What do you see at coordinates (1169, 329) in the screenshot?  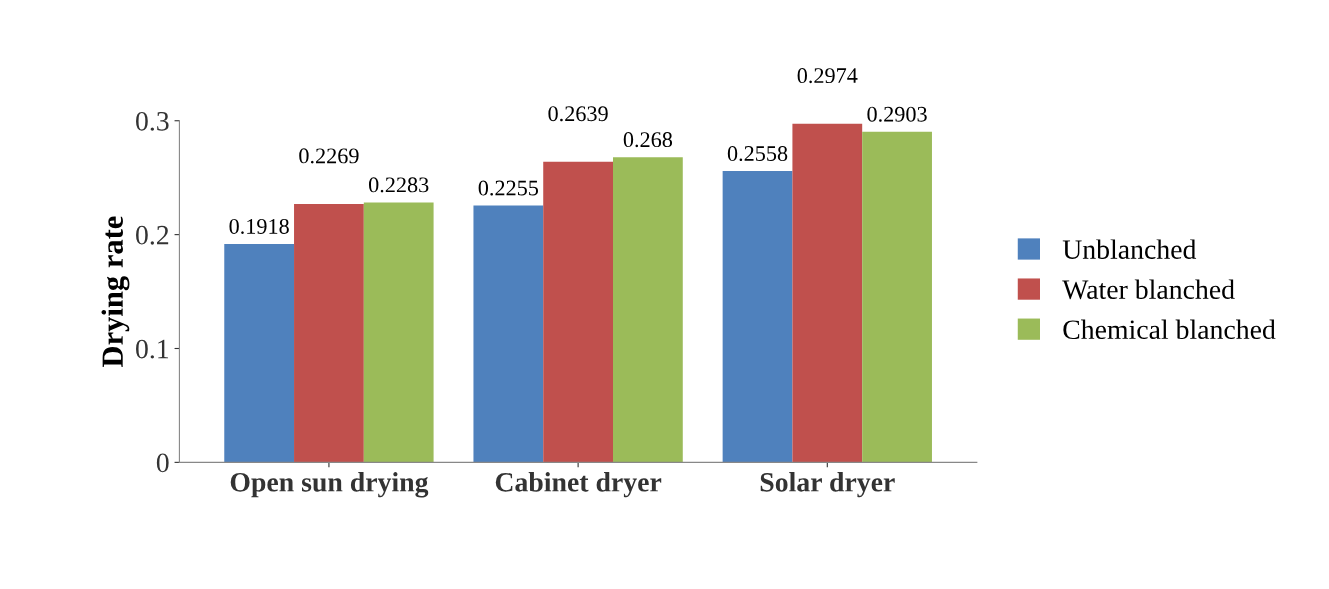 I see `legend-label: Chemical blanched` at bounding box center [1169, 329].